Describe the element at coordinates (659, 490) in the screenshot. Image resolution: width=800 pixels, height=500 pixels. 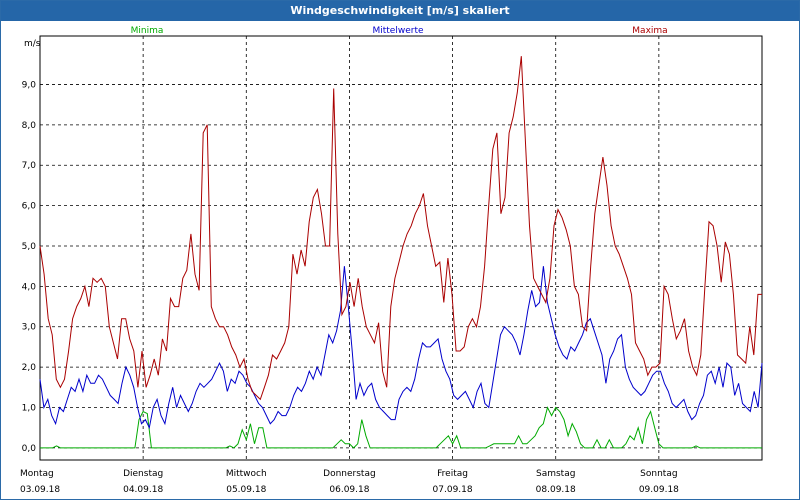
I see `day-date-label: 09.09.18` at that location.